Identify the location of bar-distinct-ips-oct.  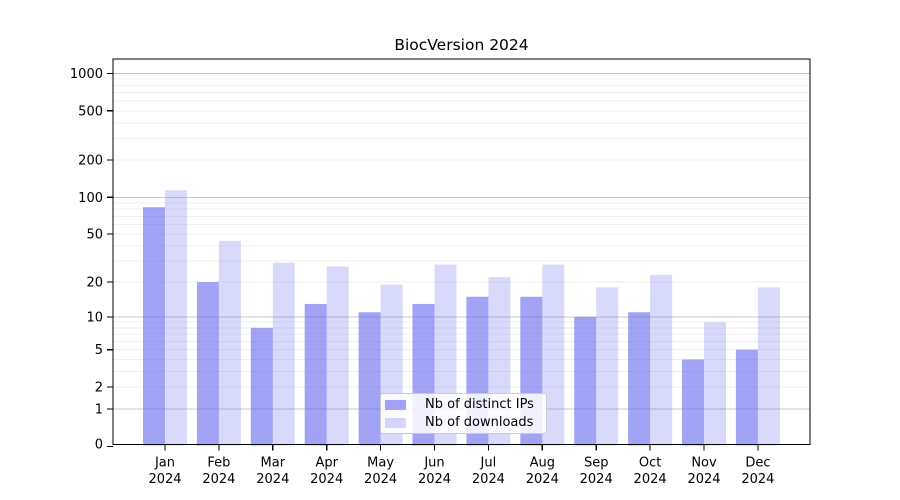
(639, 379).